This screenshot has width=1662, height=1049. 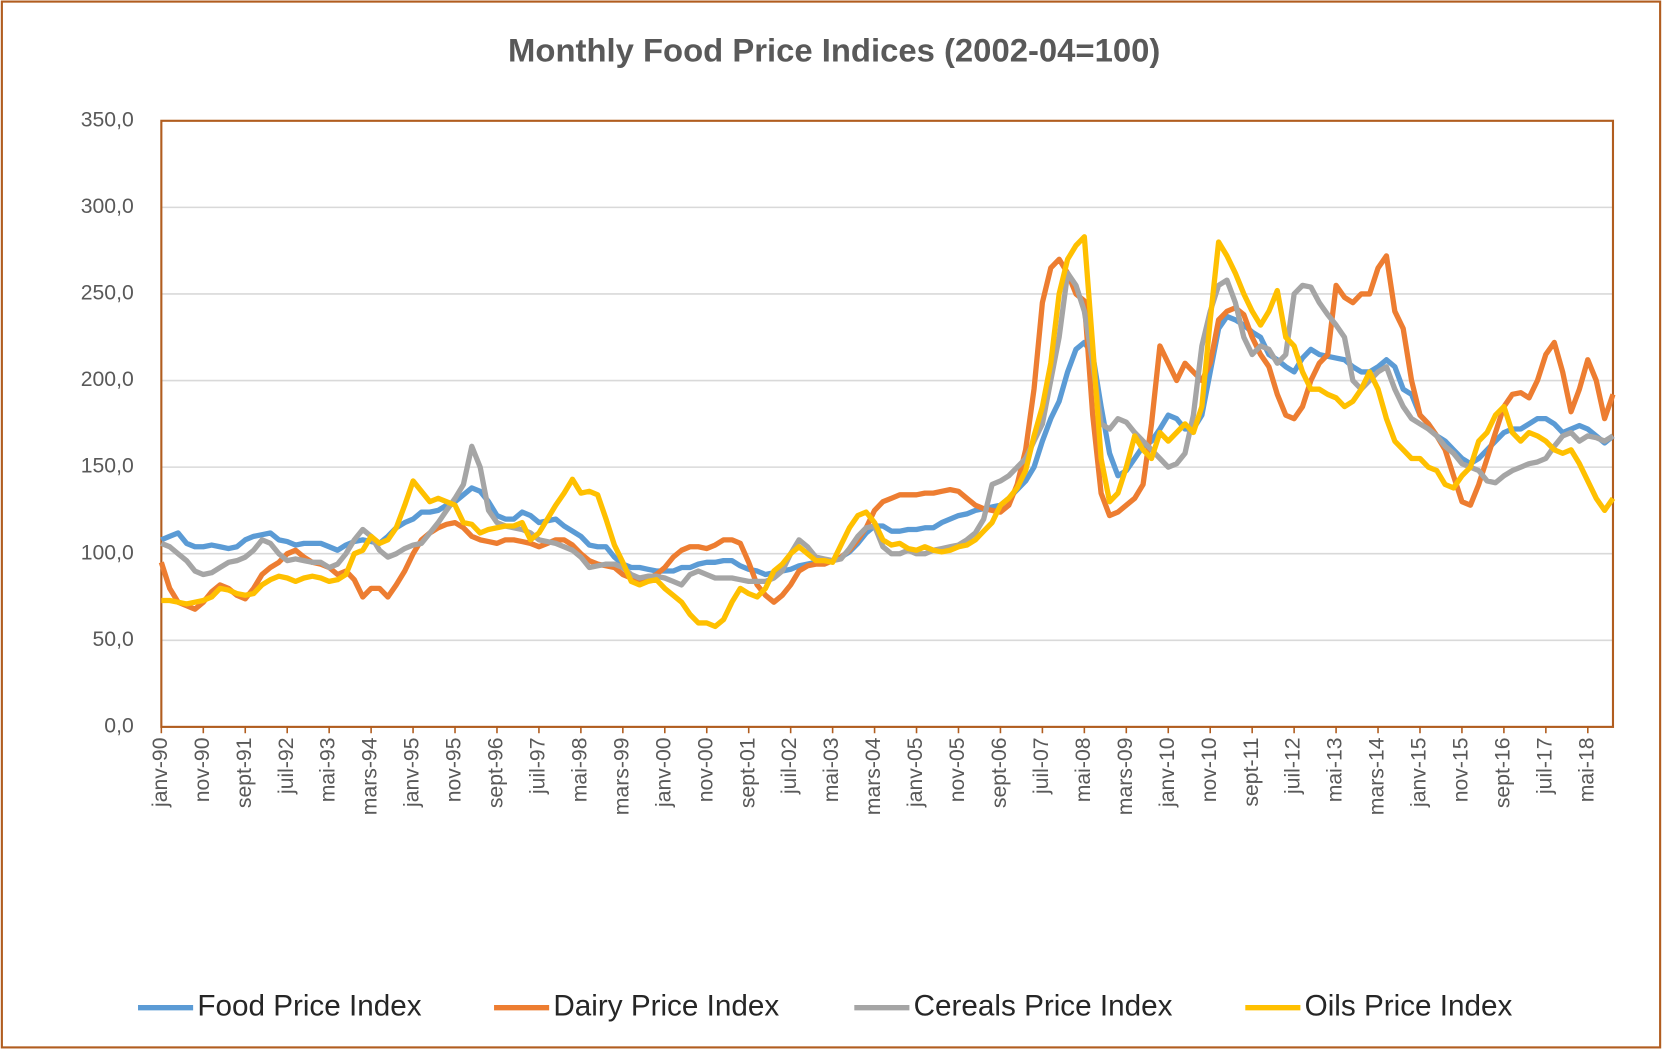 What do you see at coordinates (1335, 769) in the screenshot?
I see `x-tick-label: mai-13` at bounding box center [1335, 769].